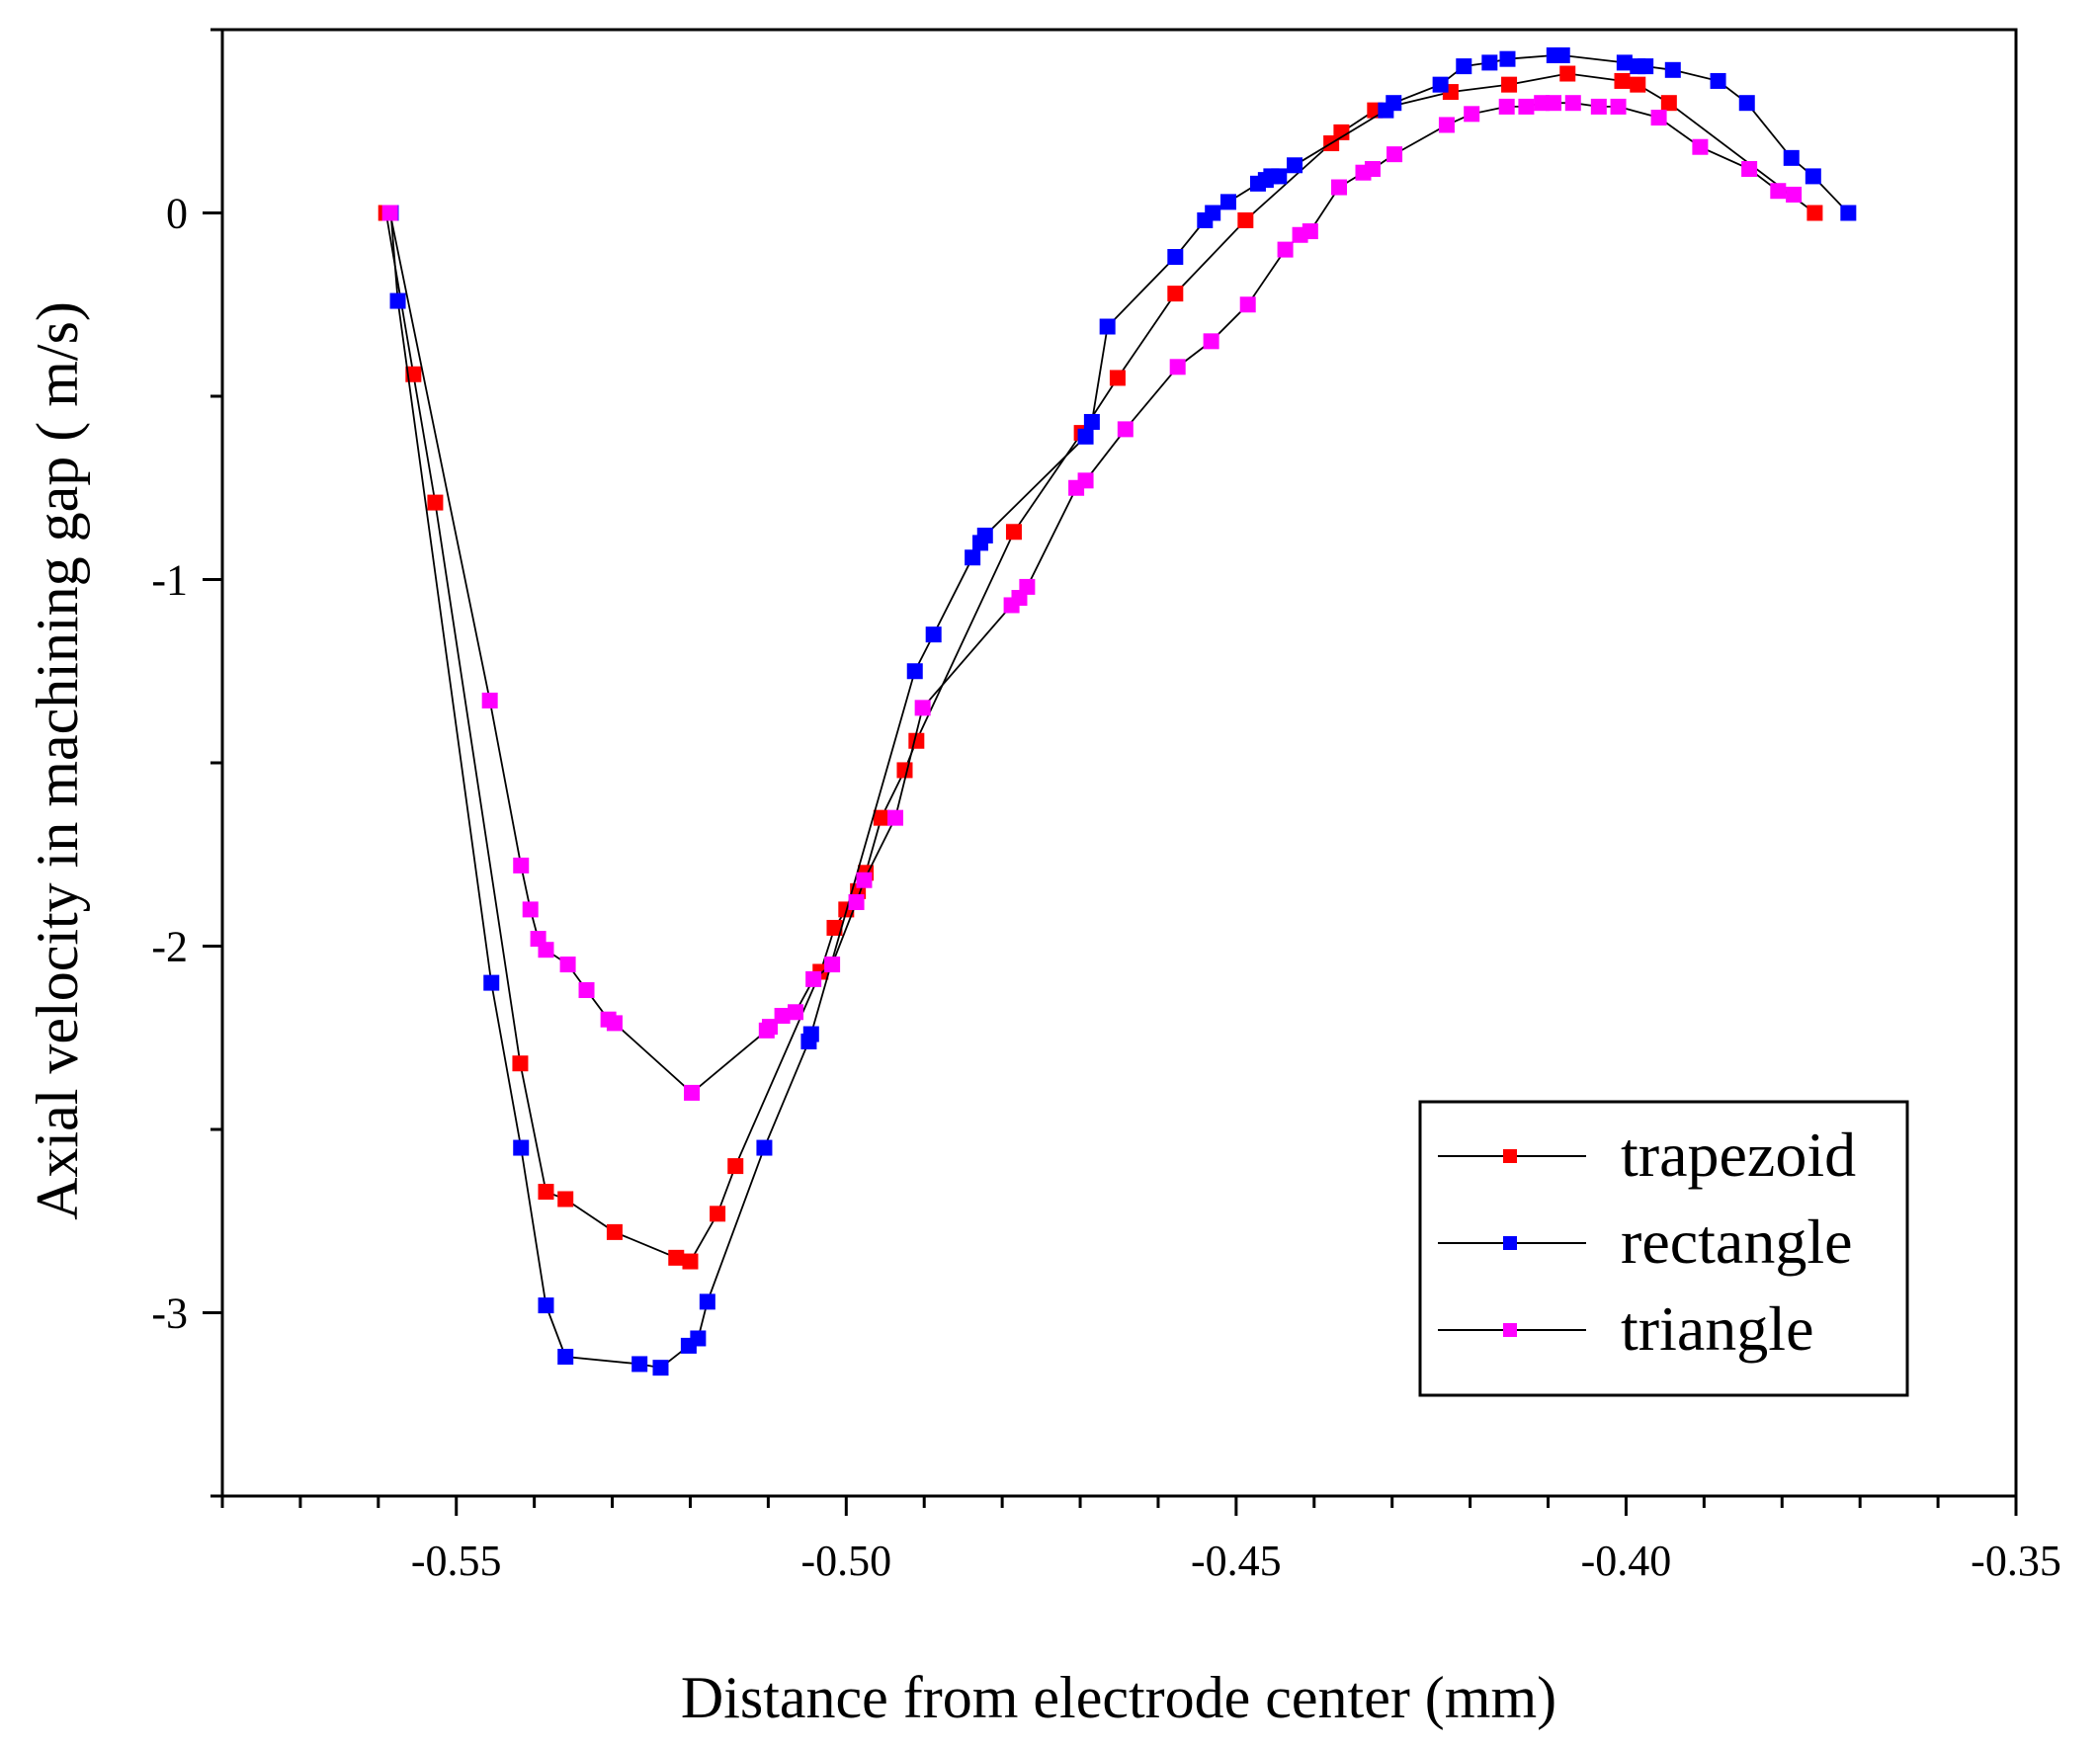 The height and width of the screenshot is (1749, 2100). What do you see at coordinates (1737, 1242) in the screenshot?
I see `legend-label-rectangle: rectangle` at bounding box center [1737, 1242].